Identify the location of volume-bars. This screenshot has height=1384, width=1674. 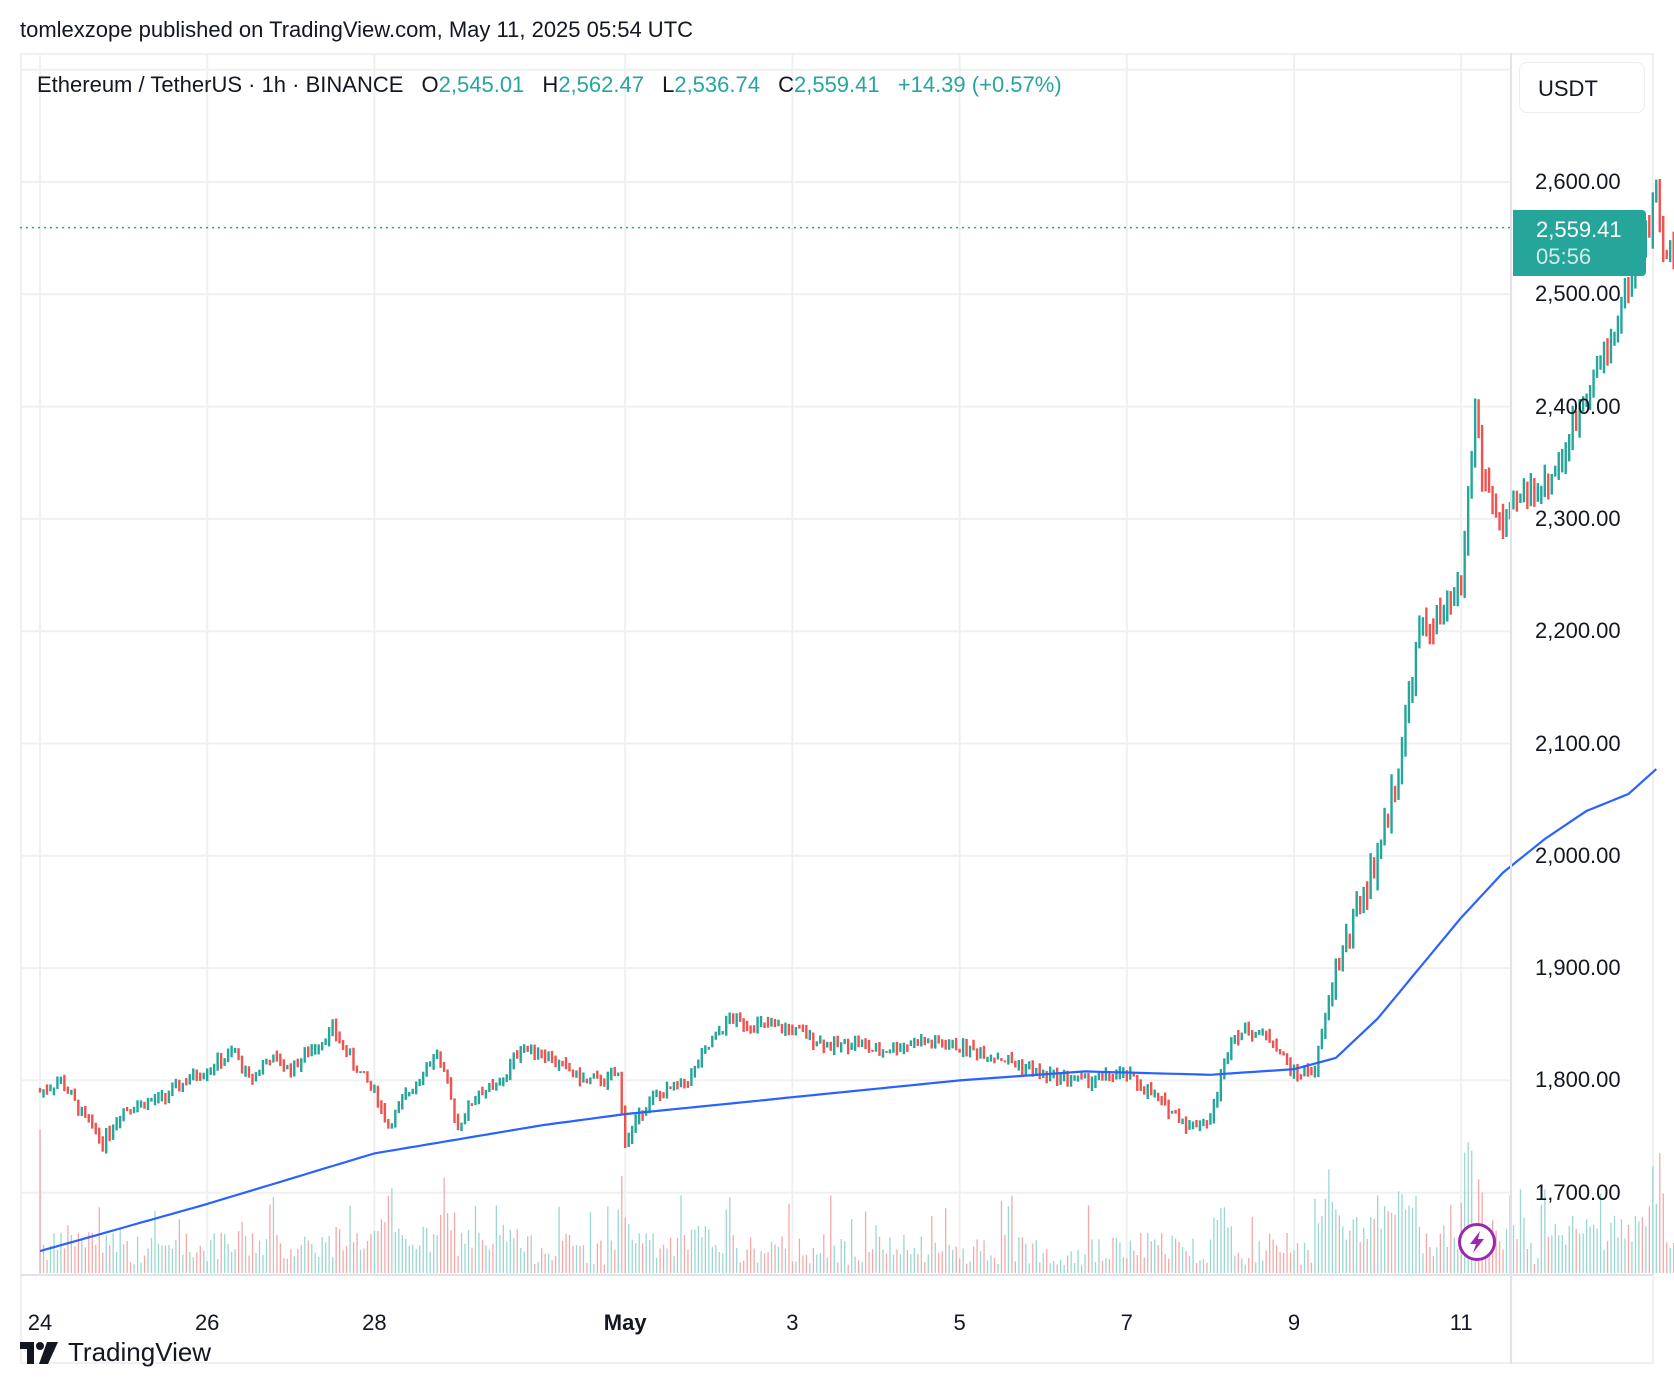
(856, 1201).